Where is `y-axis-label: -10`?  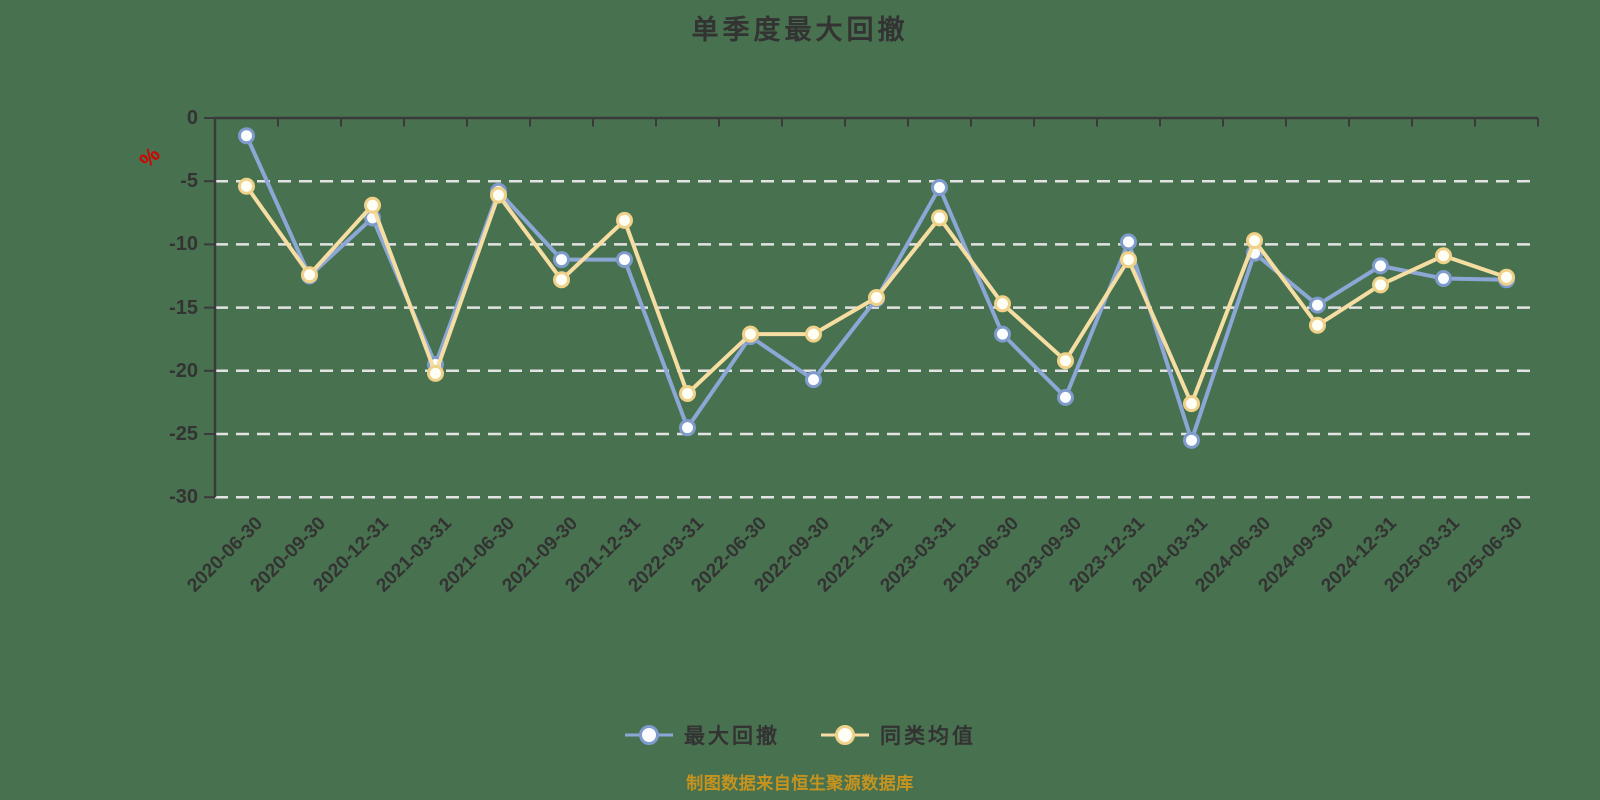
y-axis-label: -10 is located at coordinates (183, 244).